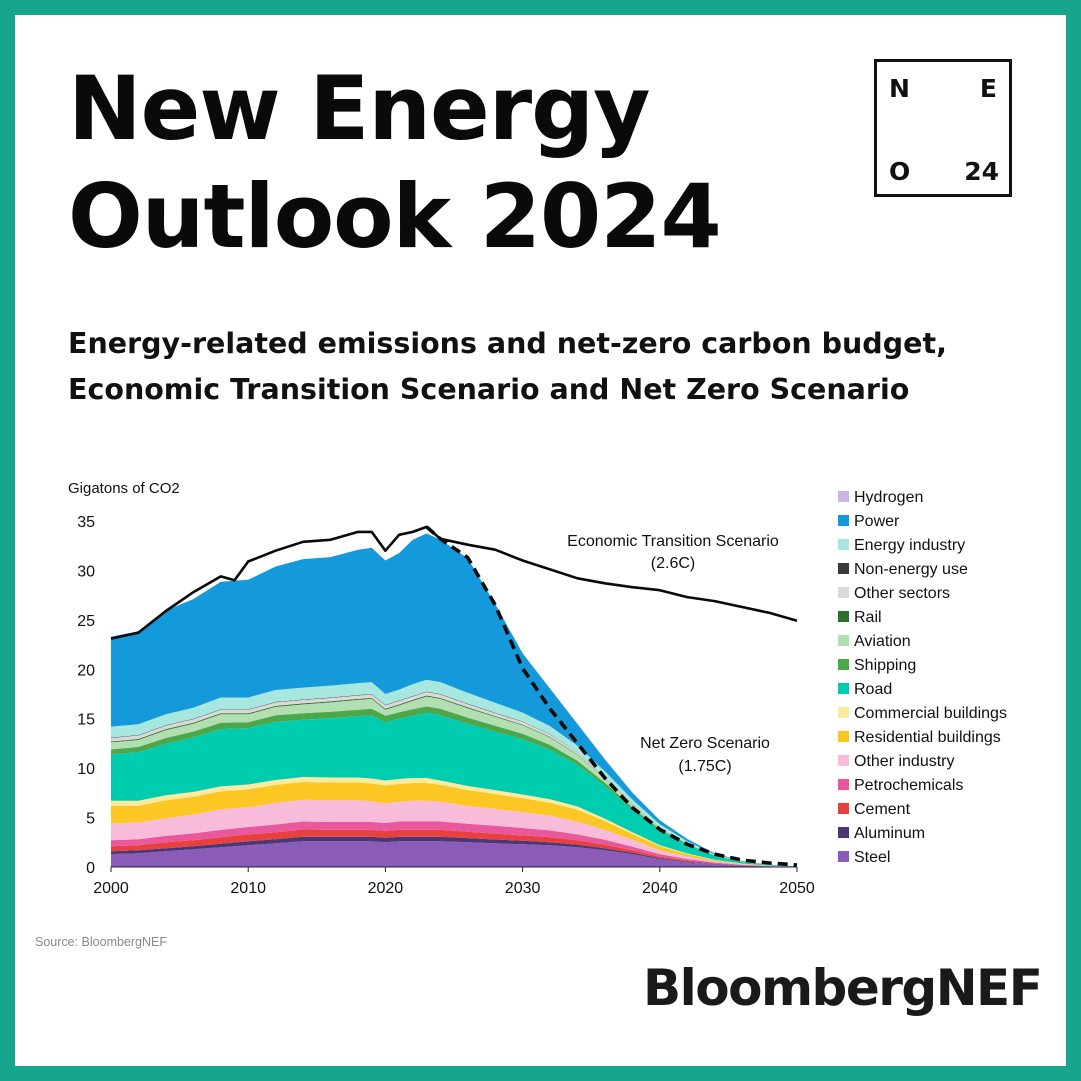  What do you see at coordinates (885, 665) in the screenshot?
I see `legend-label-shipping: Shipping` at bounding box center [885, 665].